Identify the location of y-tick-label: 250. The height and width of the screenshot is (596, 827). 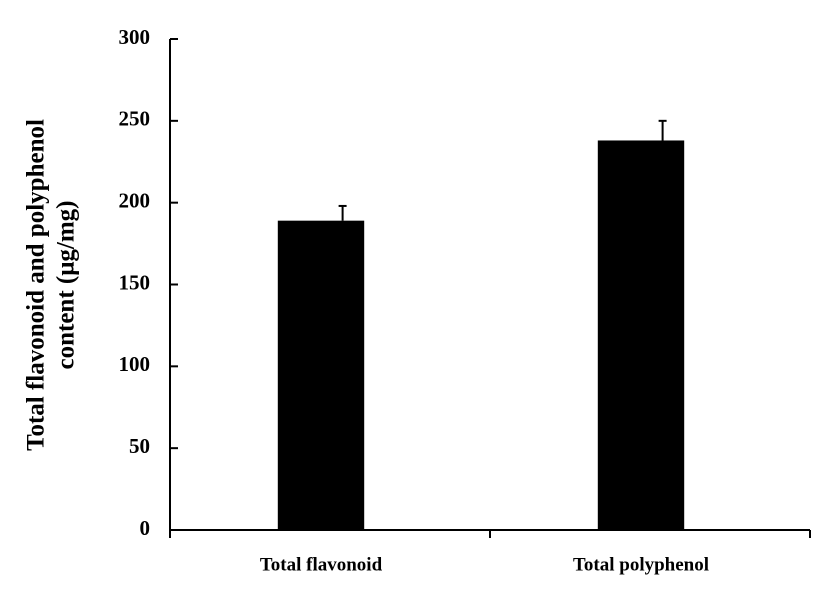
(135, 119).